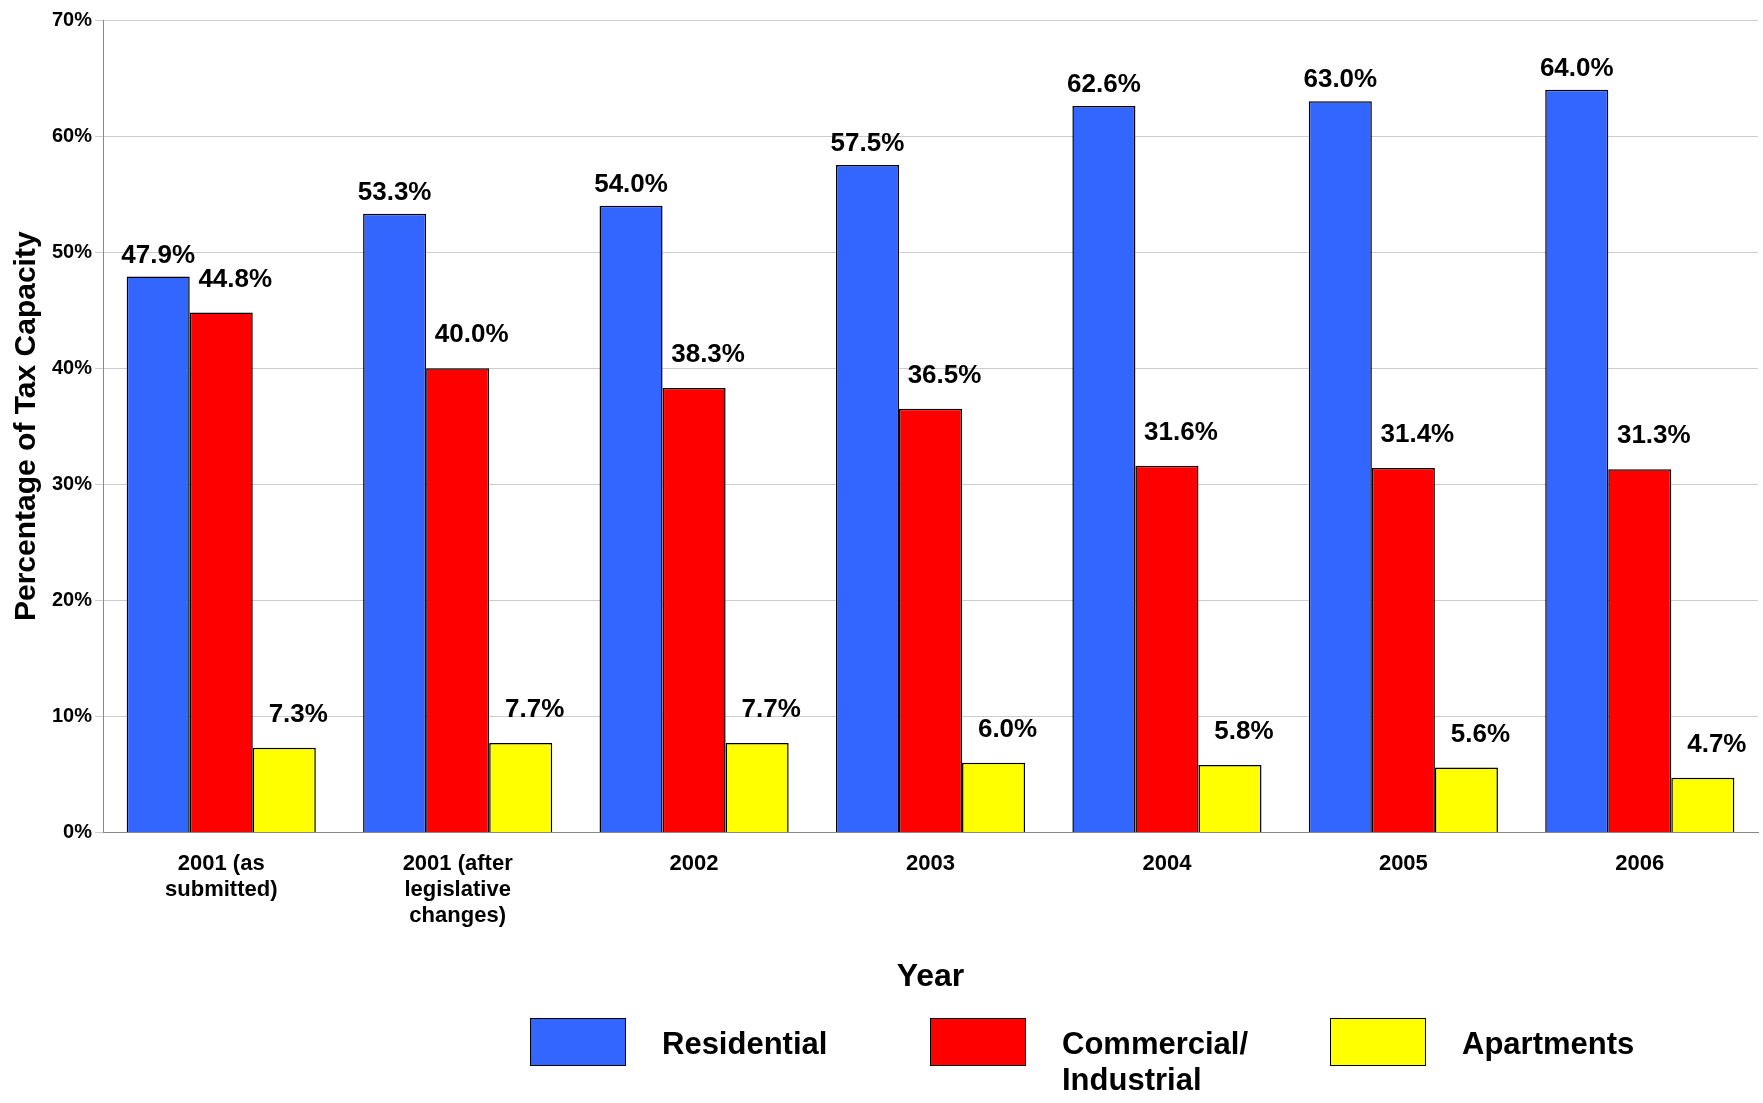  I want to click on data-label: 54.0%, so click(631, 182).